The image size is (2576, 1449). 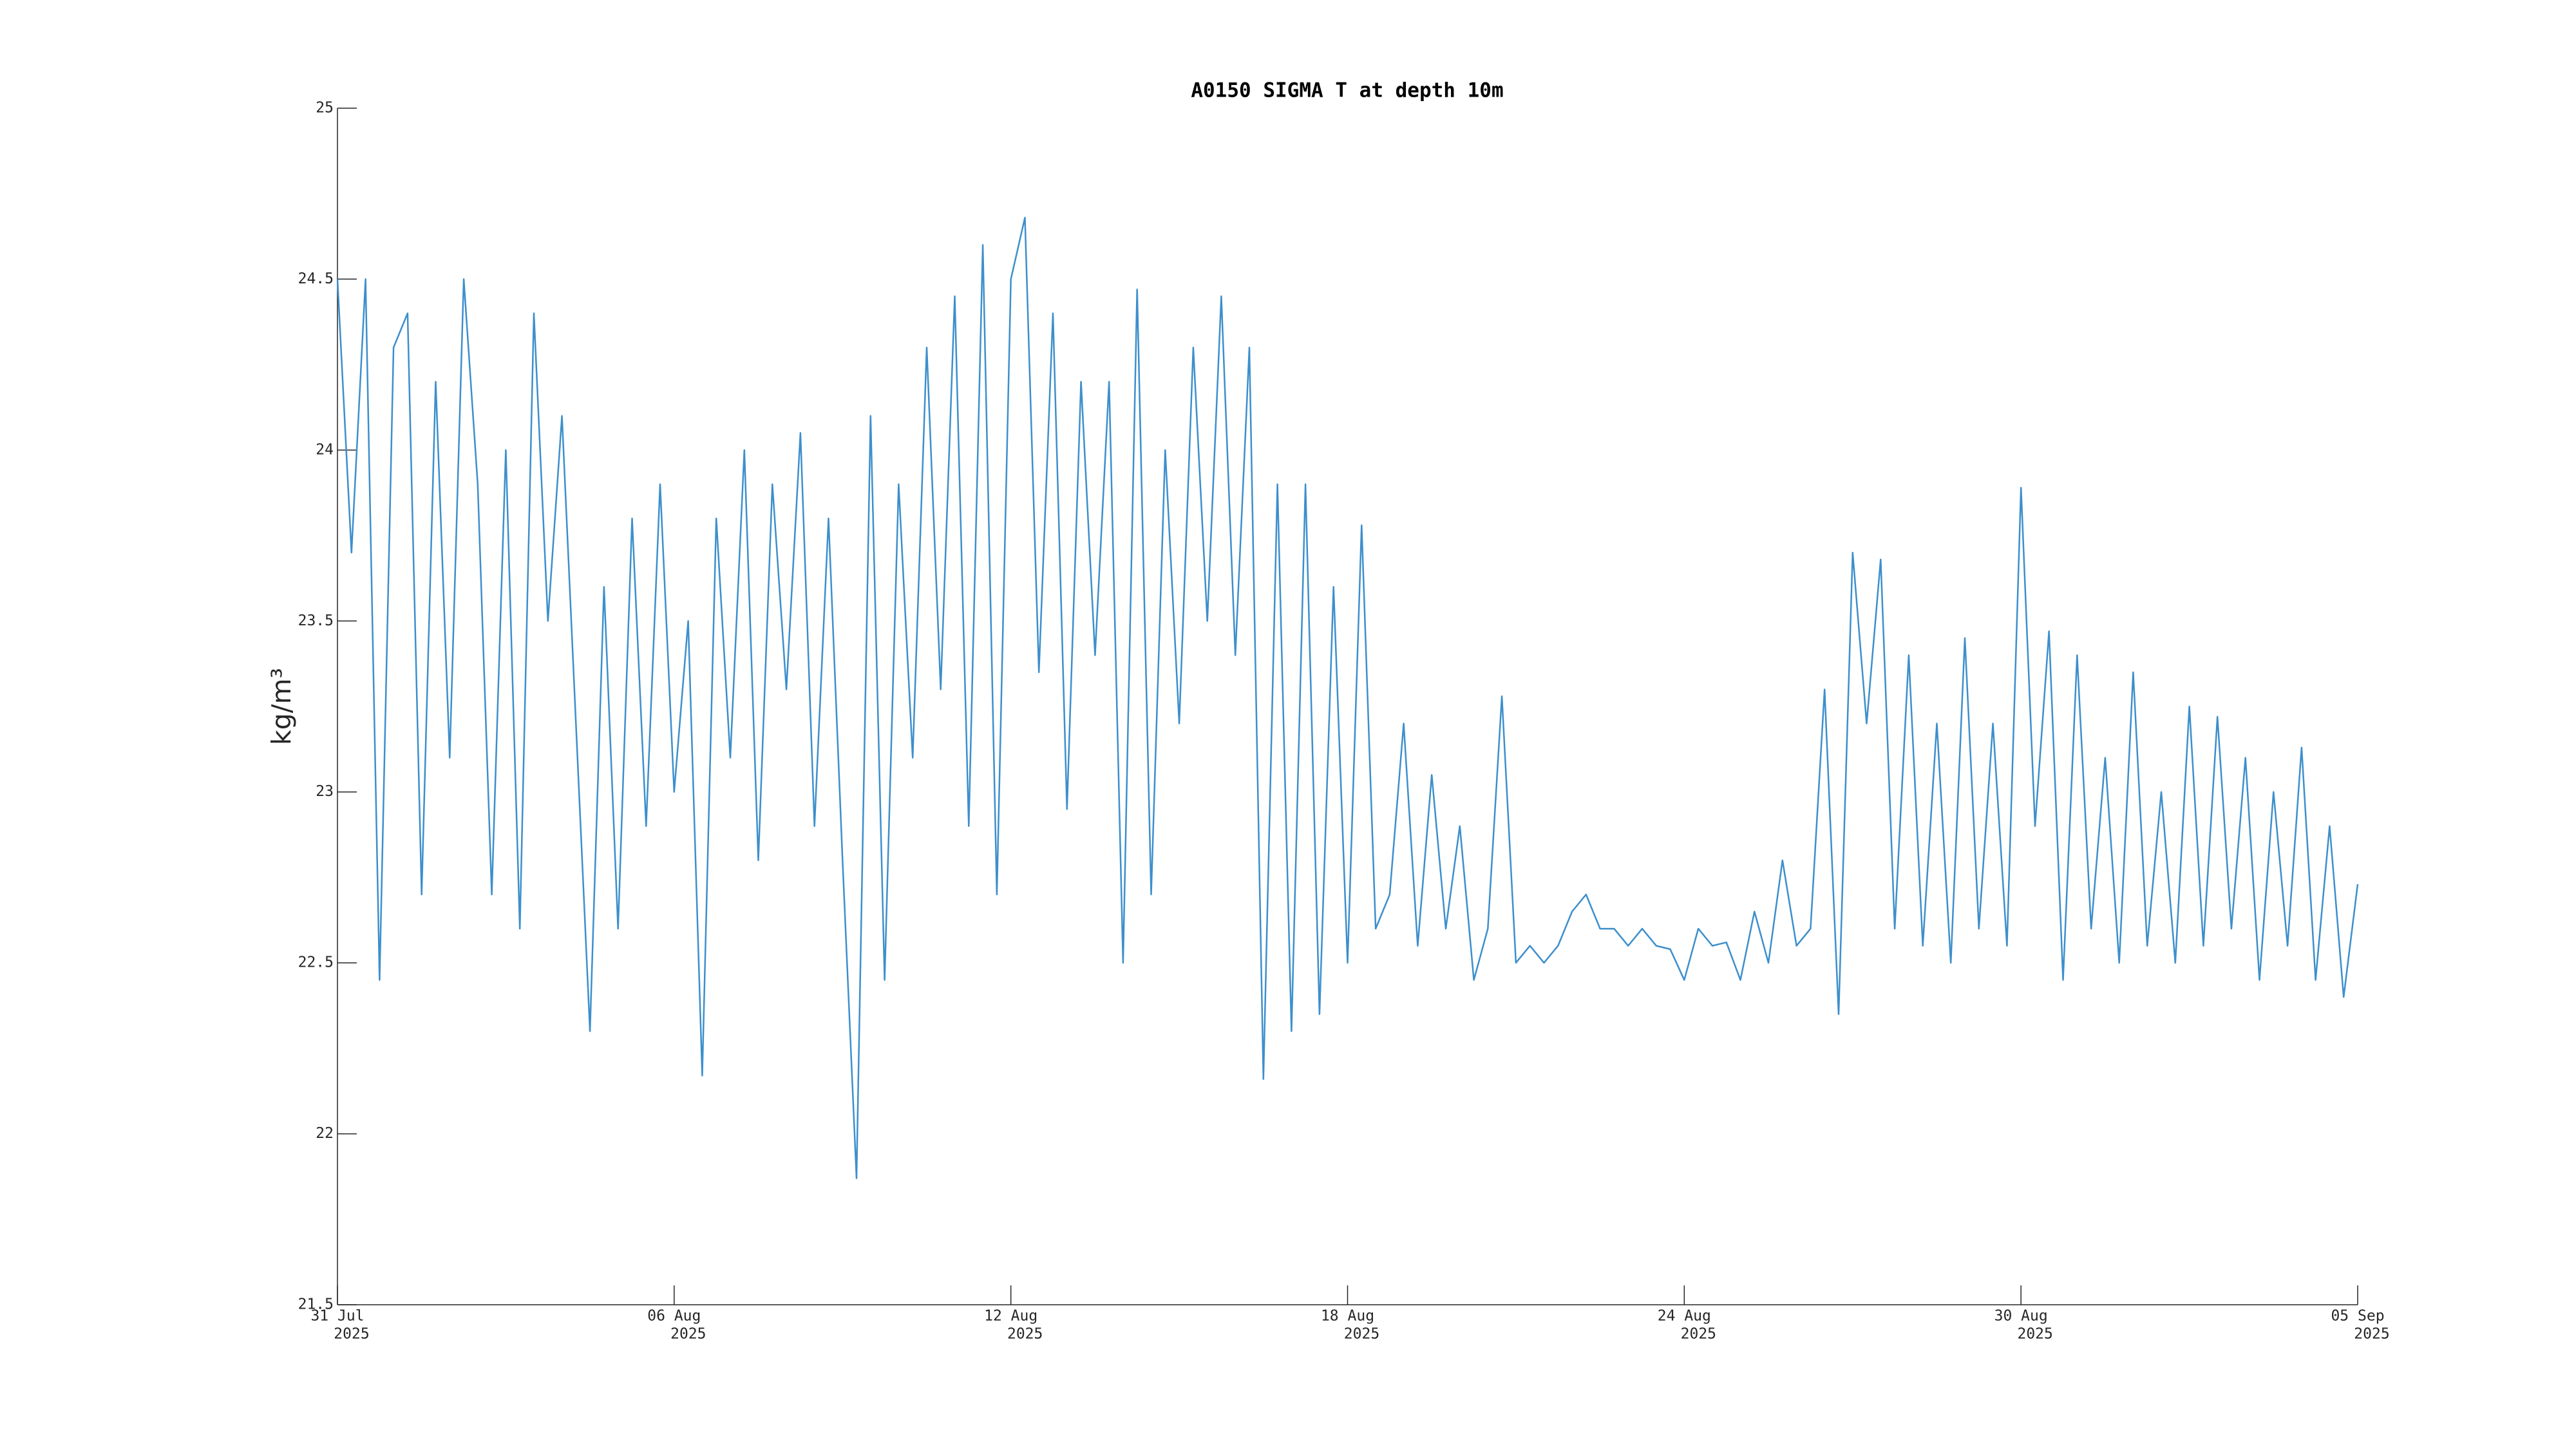 What do you see at coordinates (281, 707) in the screenshot?
I see `y-axis-label: kg/m³` at bounding box center [281, 707].